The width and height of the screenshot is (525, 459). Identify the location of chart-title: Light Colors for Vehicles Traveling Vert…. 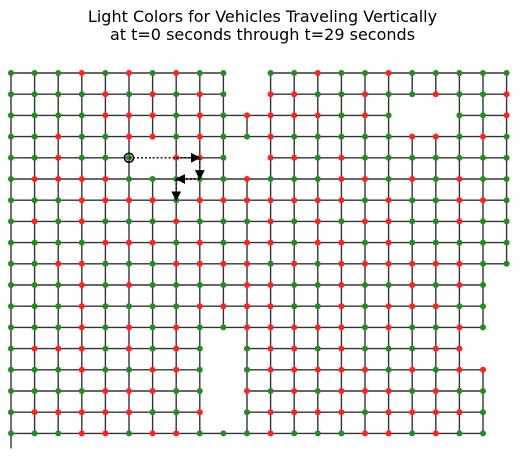
(262, 26).